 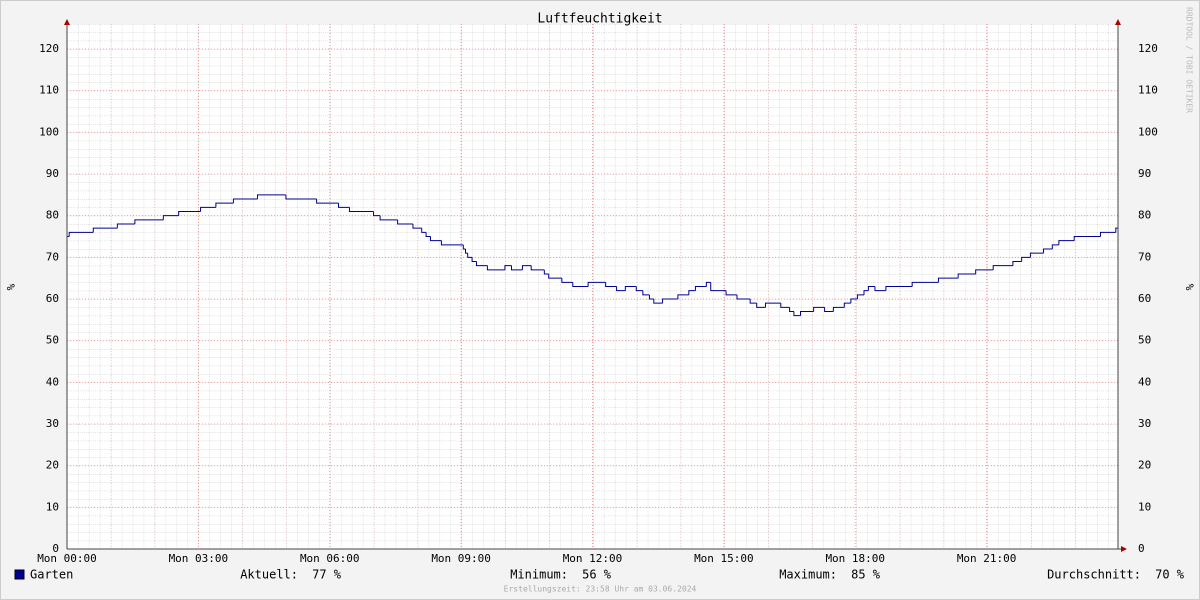 I want to click on y-tick-label: 70, so click(x=52, y=256).